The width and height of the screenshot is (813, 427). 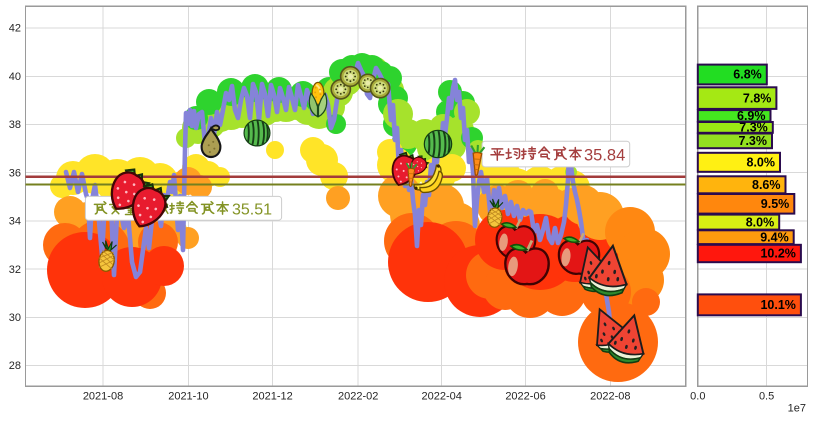 What do you see at coordinates (525, 397) in the screenshot?
I see `svg-text: 2022-06` at bounding box center [525, 397].